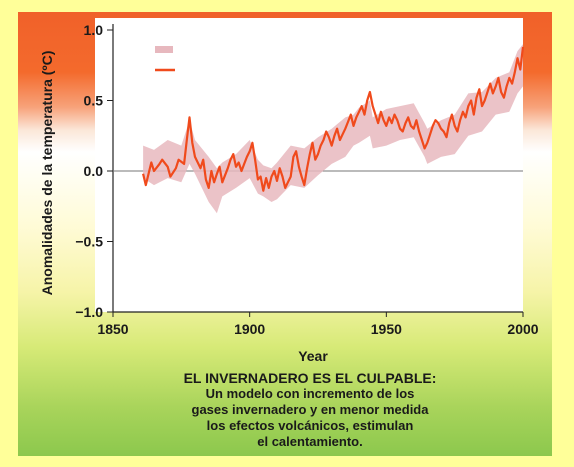 The height and width of the screenshot is (467, 574). I want to click on legend-key-band, so click(164, 49).